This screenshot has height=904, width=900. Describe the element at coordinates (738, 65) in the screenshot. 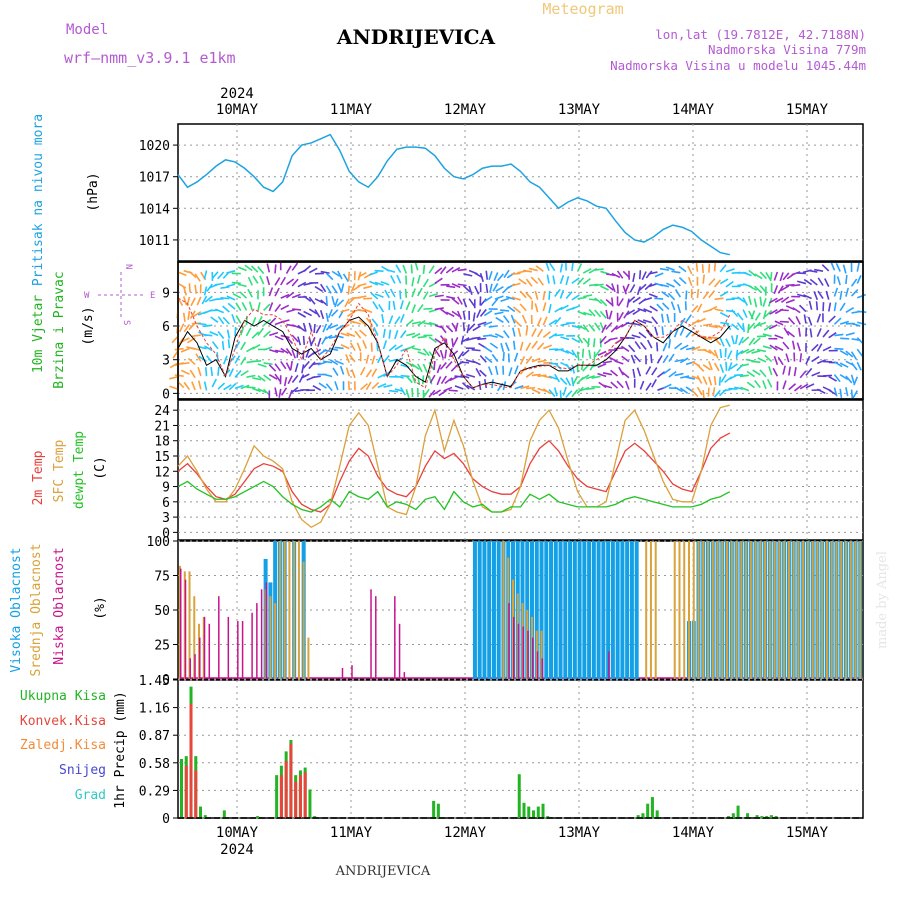

I see `model-altitude-label: Nadmorska Visina u modelu 1045.44m` at that location.